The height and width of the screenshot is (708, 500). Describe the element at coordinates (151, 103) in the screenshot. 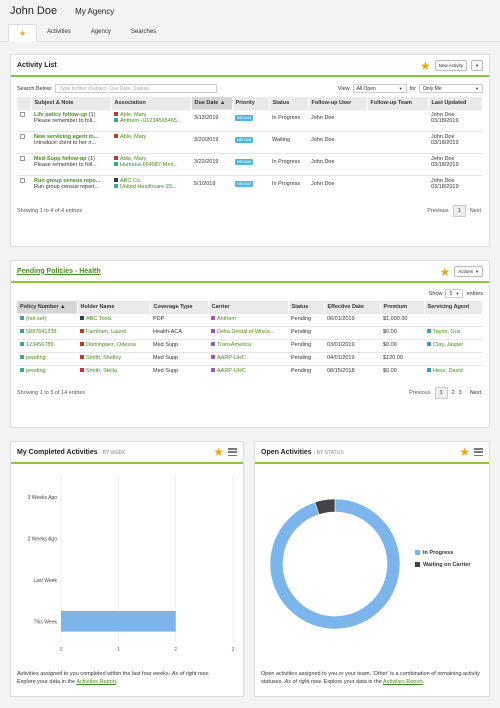

I see `col-association: Association` at that location.